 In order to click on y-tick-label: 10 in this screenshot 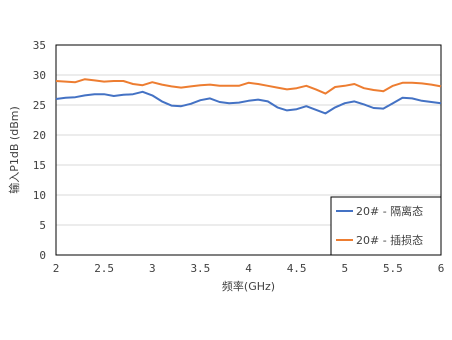, I will do `click(39, 195)`.